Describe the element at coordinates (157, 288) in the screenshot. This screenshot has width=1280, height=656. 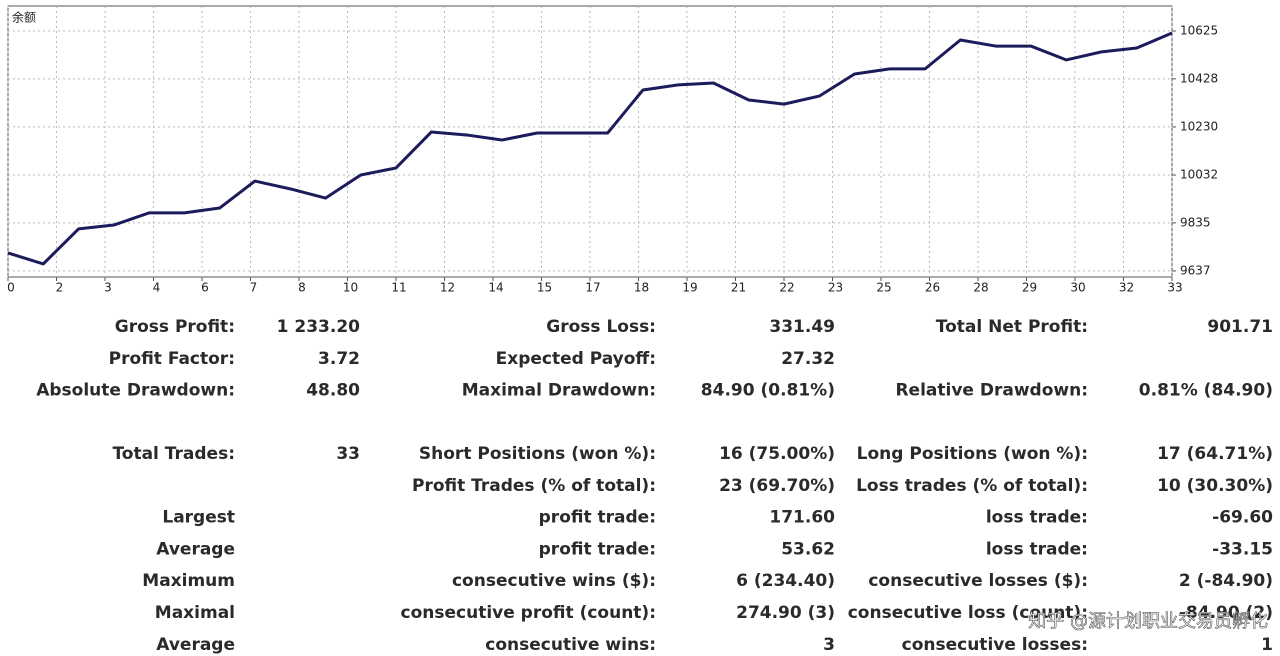
I see `x-tick-label: 4` at that location.